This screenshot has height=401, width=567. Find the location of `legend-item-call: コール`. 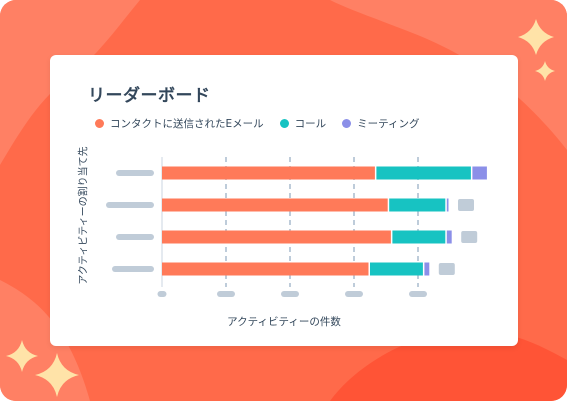

legend-item-call: コール is located at coordinates (303, 123).